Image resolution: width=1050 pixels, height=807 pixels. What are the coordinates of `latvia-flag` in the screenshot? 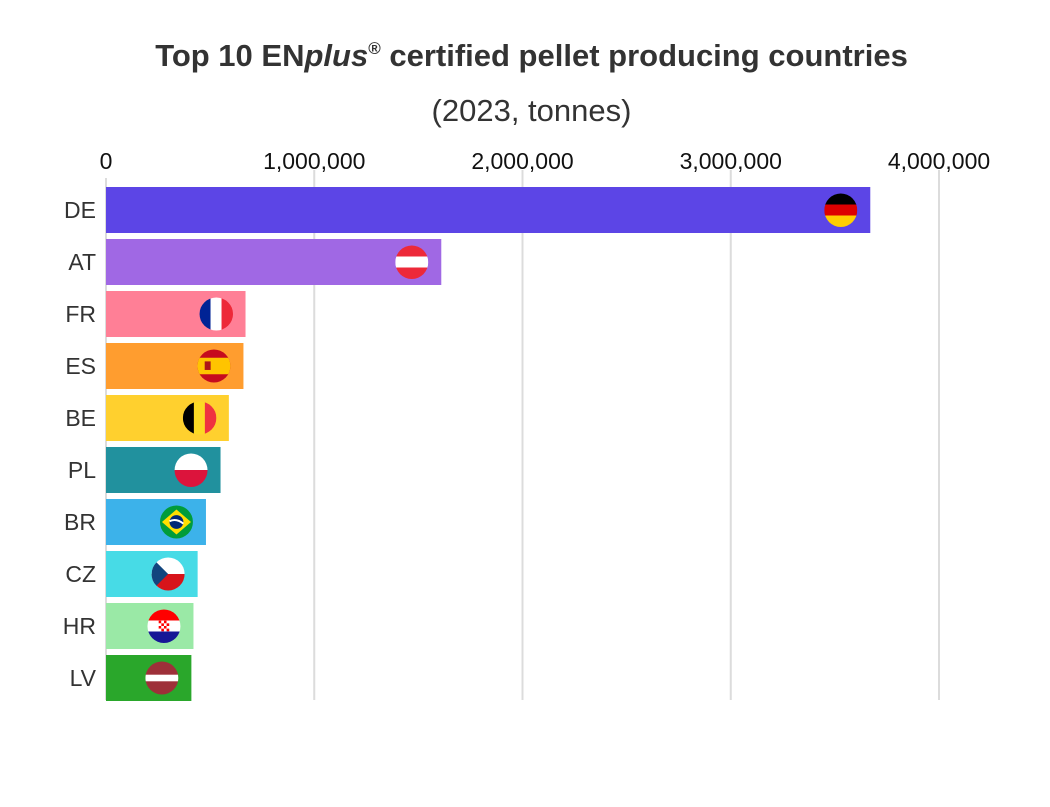 It's located at (162, 678).